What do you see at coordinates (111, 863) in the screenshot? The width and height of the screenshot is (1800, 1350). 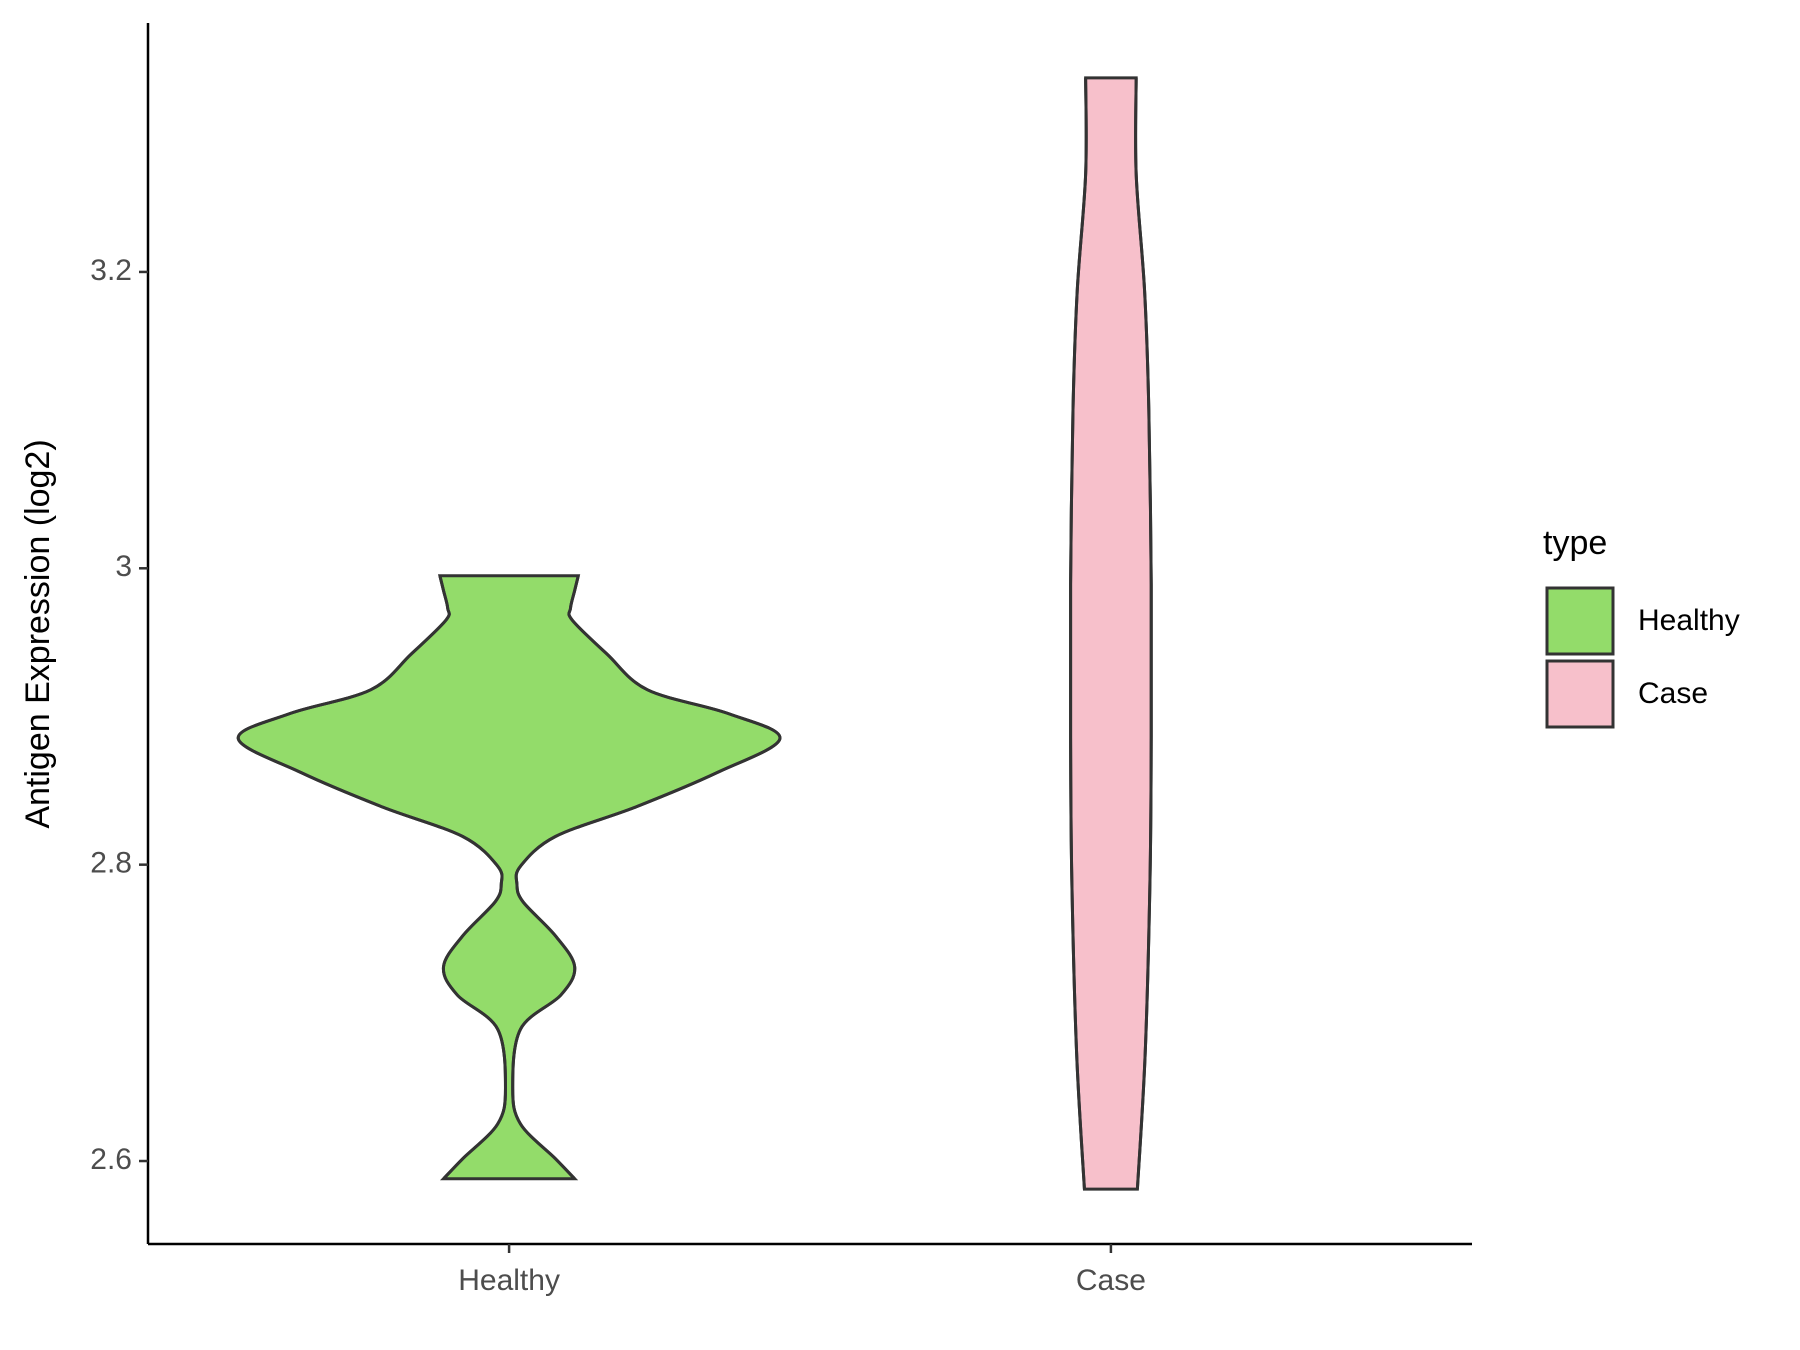 I see `y-tick-label: 2.8` at bounding box center [111, 863].